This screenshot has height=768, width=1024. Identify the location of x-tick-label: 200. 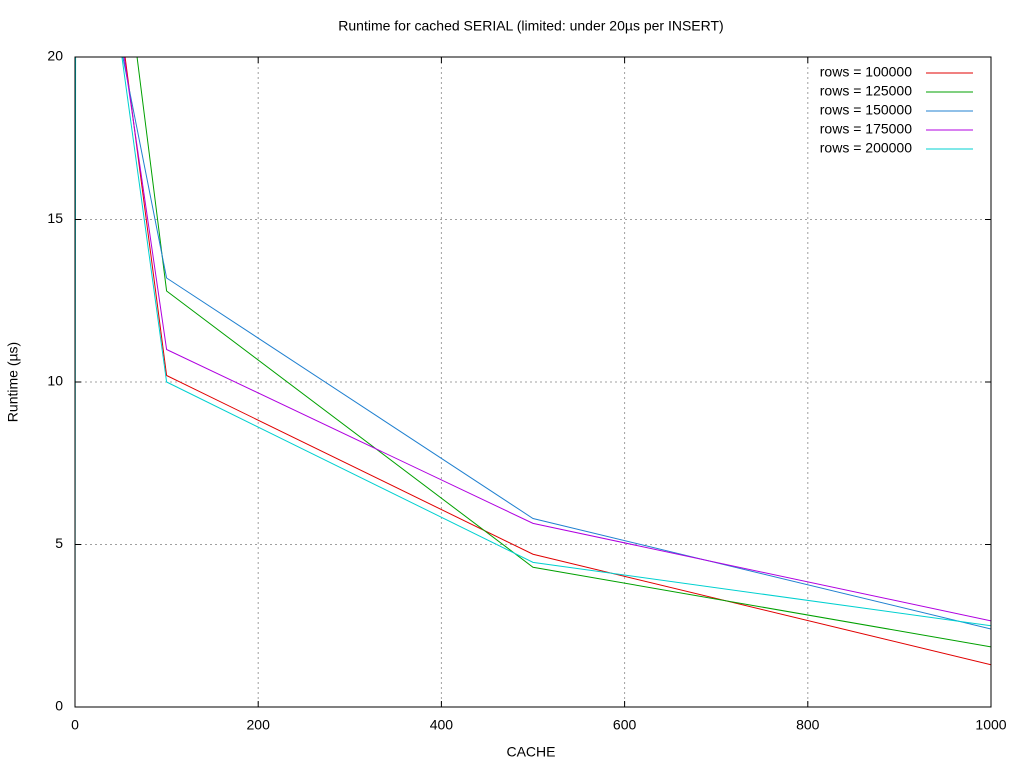
(259, 725).